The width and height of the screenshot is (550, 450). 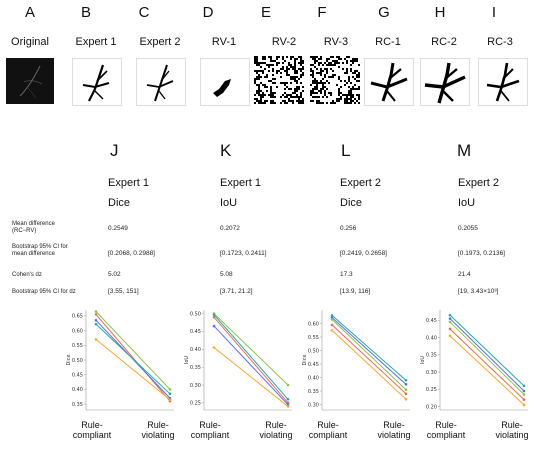 What do you see at coordinates (30, 81) in the screenshot?
I see `thumbnail-original` at bounding box center [30, 81].